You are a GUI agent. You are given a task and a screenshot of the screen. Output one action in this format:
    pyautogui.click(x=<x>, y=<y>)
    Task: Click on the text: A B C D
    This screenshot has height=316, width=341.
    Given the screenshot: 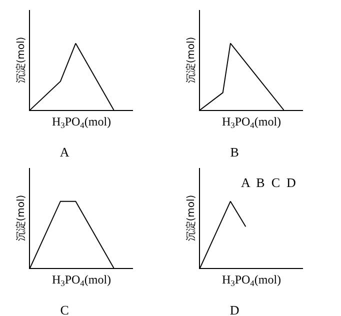 What is the action you would take?
    pyautogui.click(x=268, y=182)
    